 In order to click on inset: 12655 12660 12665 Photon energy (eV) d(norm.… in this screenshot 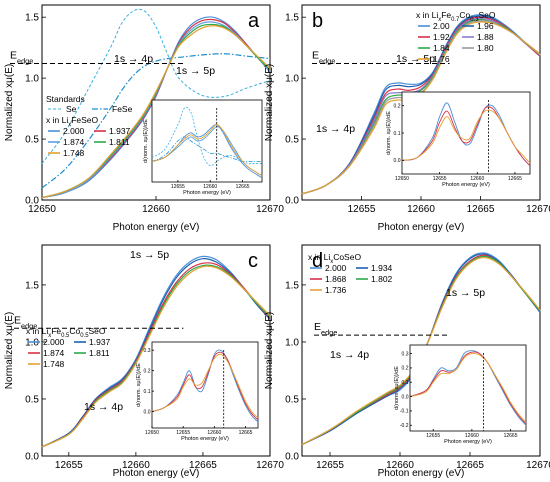, I will do `click(203, 147)`.